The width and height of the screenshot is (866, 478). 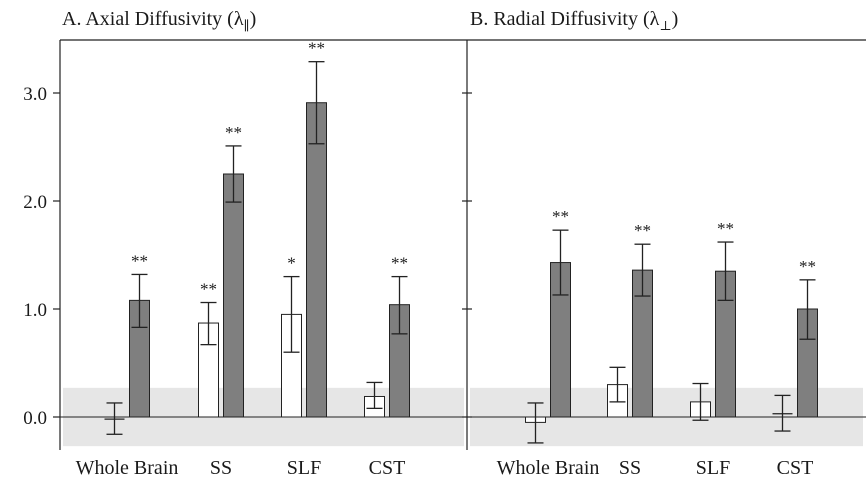 I want to click on y-tick-label: 1.0, so click(x=35, y=310).